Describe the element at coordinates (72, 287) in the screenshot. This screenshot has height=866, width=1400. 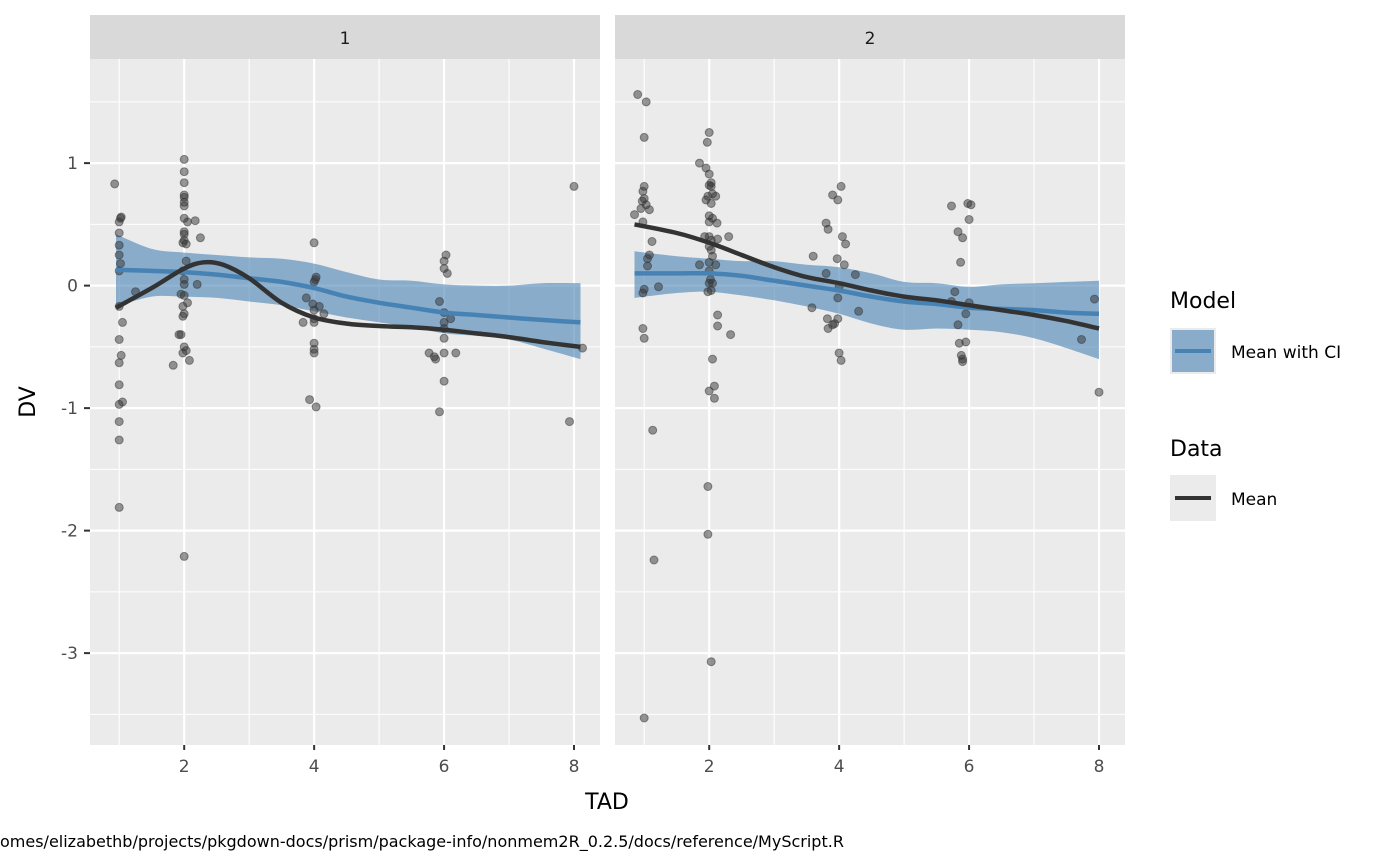
I see `y-tick-label: 0` at that location.